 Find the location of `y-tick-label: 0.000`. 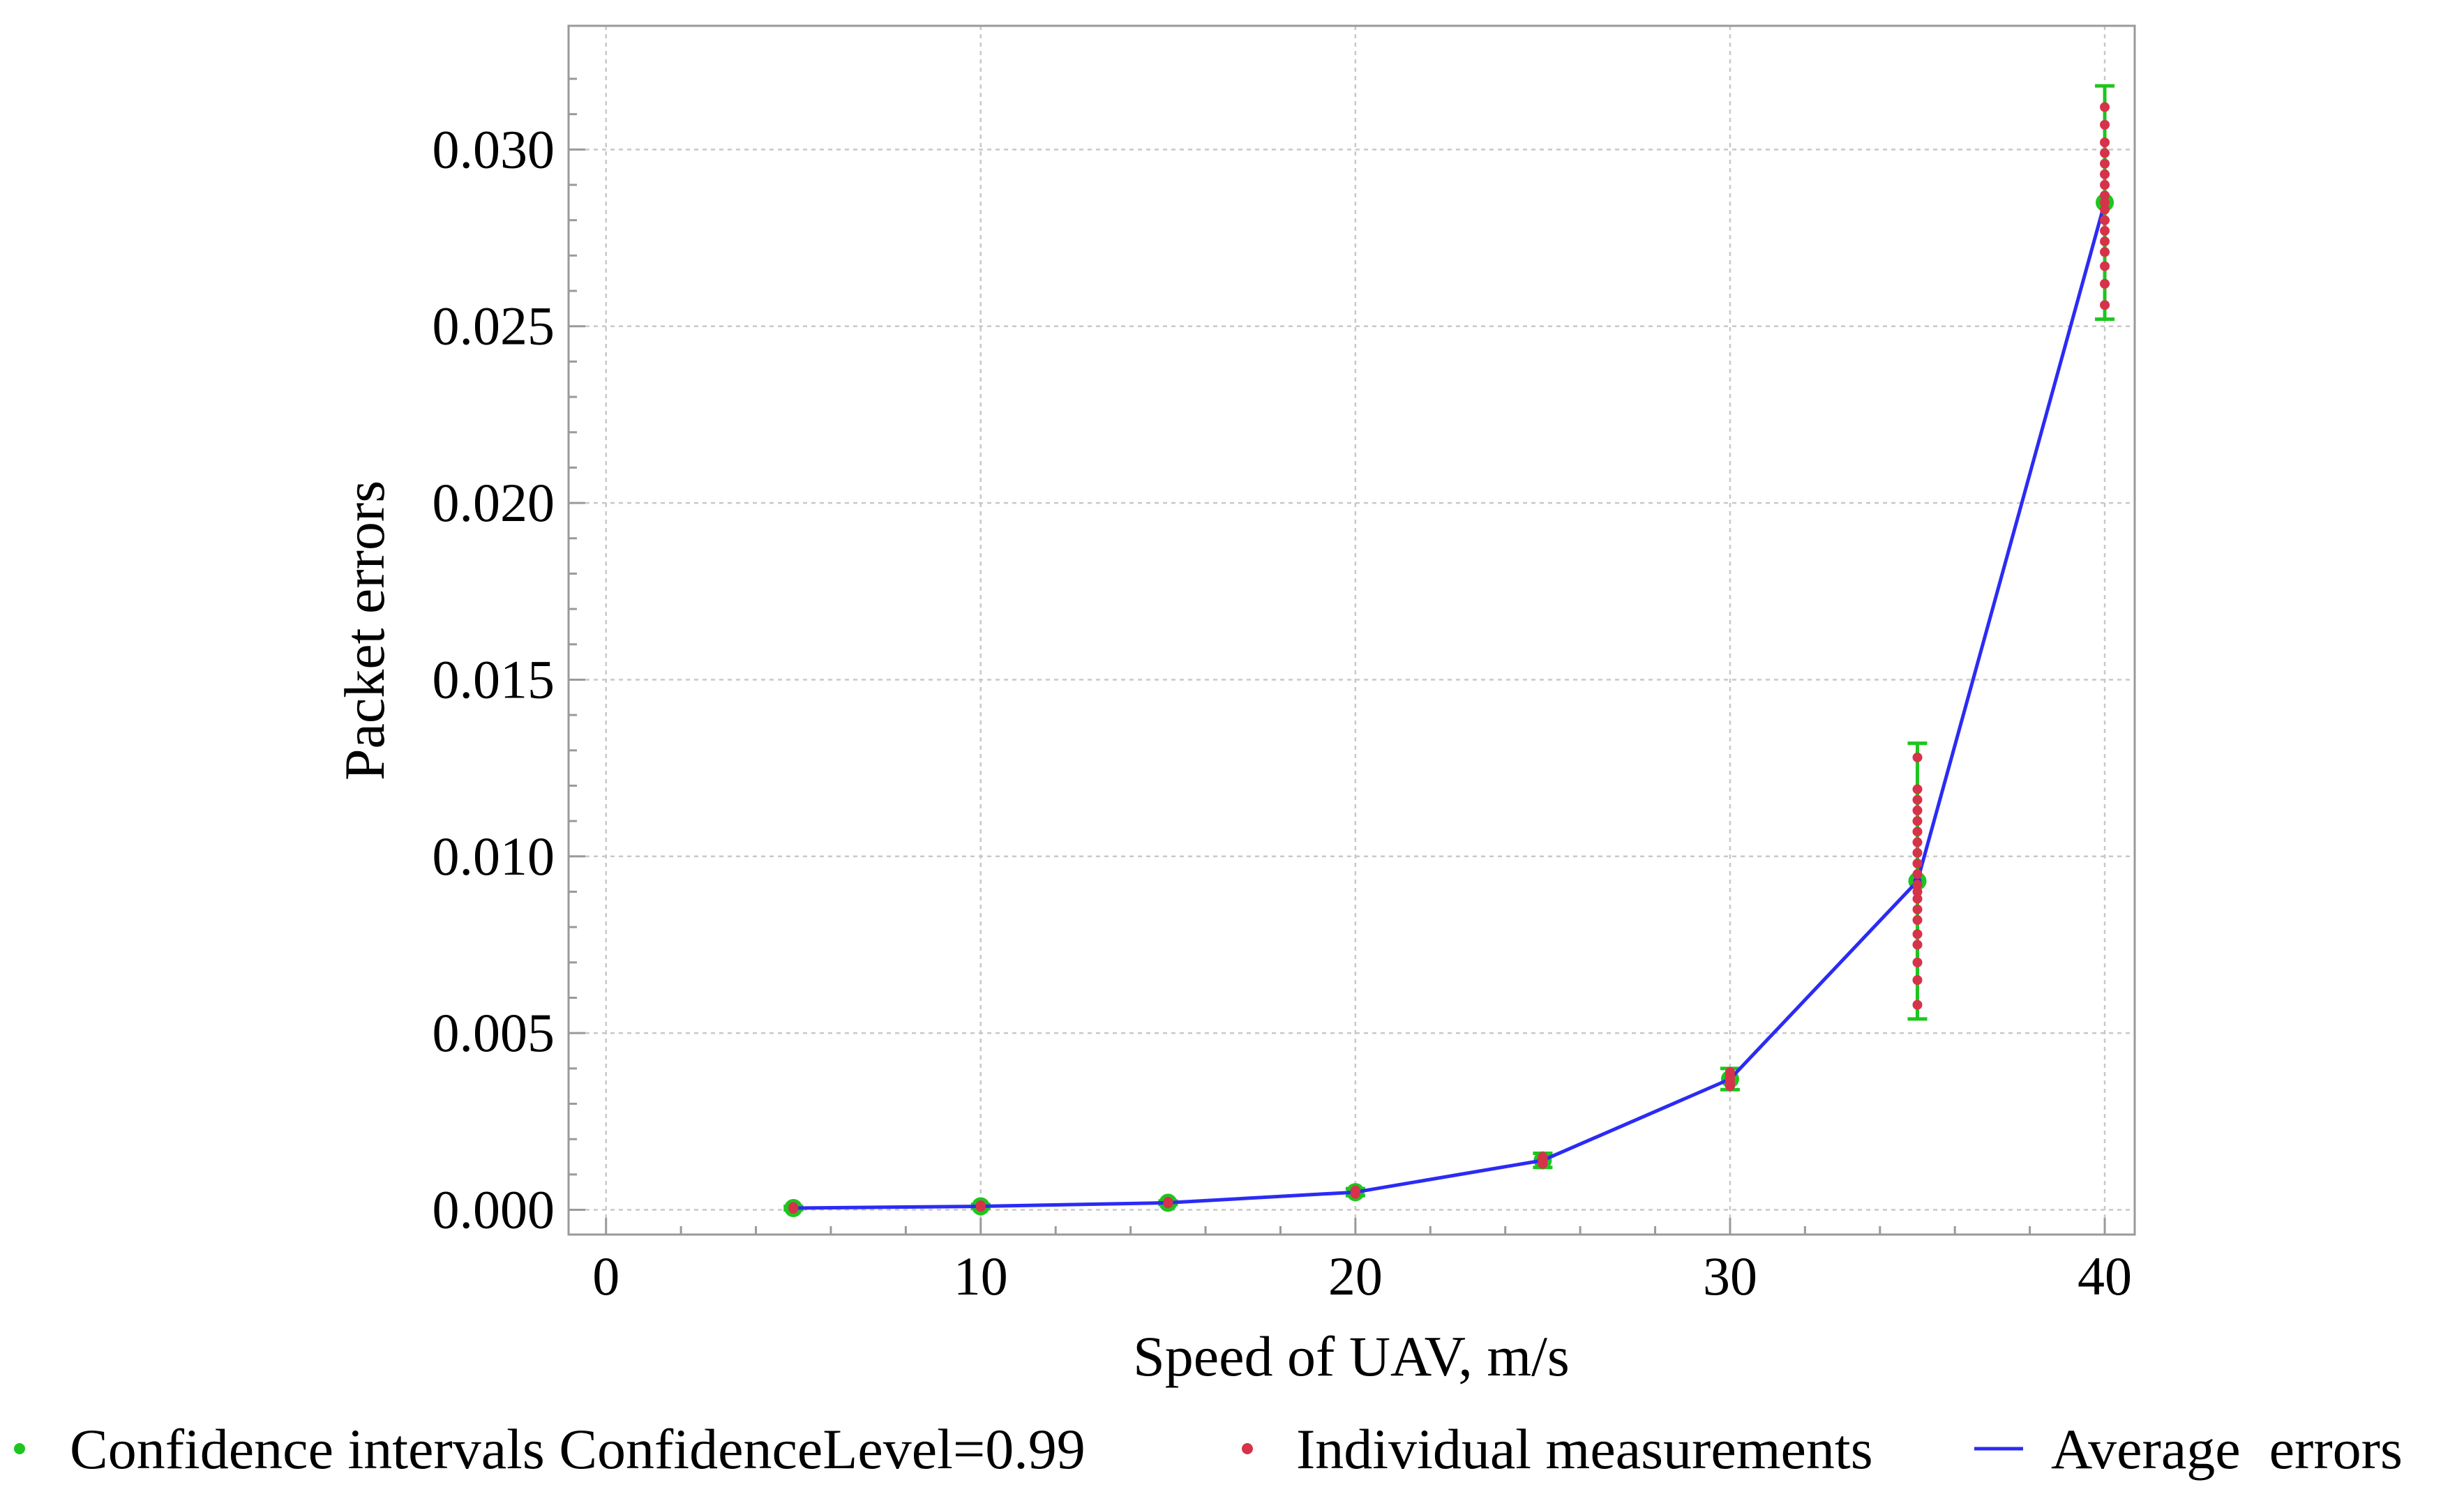

y-tick-label: 0.000 is located at coordinates (494, 1209).